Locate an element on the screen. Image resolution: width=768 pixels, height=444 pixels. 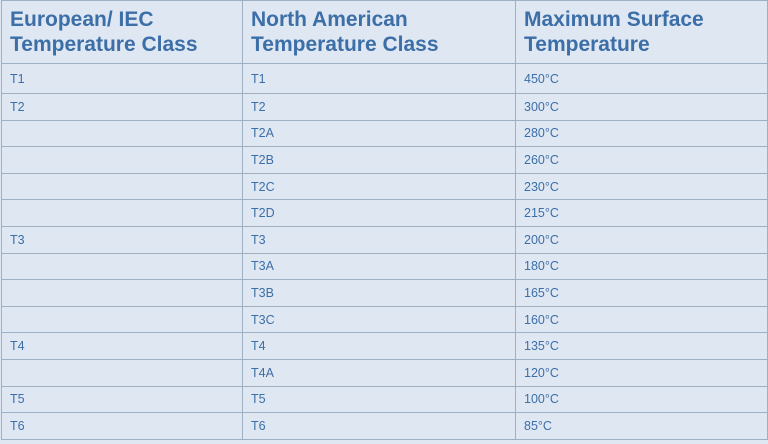
table-row: T3A 180°C is located at coordinates (384, 266).